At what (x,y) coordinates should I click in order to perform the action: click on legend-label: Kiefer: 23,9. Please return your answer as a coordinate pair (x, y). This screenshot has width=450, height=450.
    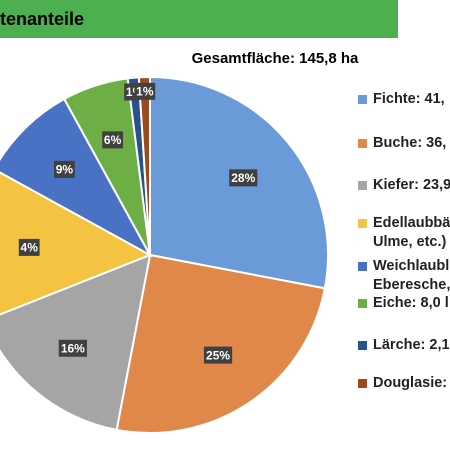
    Looking at the image, I should click on (411, 185).